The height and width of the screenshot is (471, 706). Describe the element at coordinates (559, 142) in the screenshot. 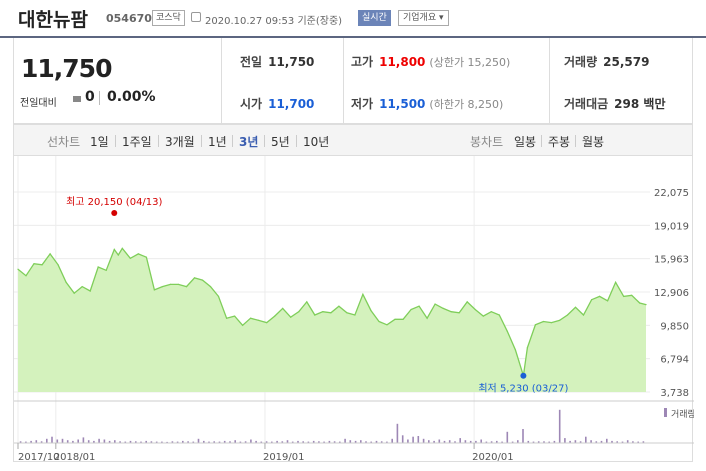

I see `candle-weekly: 주봉` at that location.